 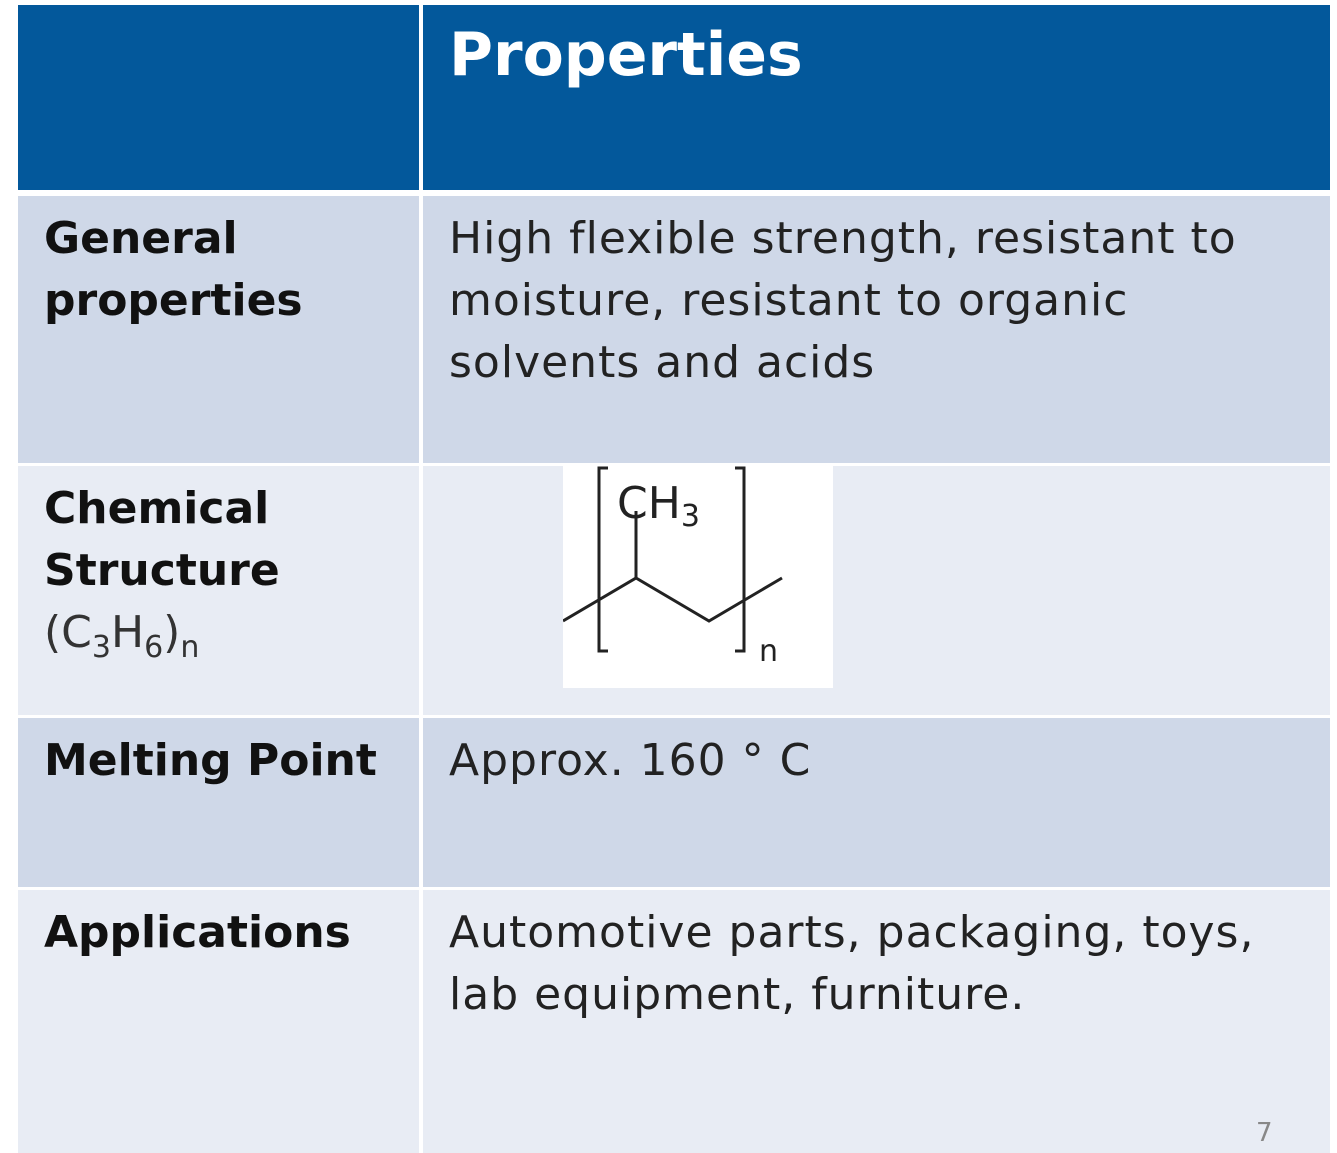 What do you see at coordinates (690, 516) in the screenshot?
I see `group-sub: 3` at bounding box center [690, 516].